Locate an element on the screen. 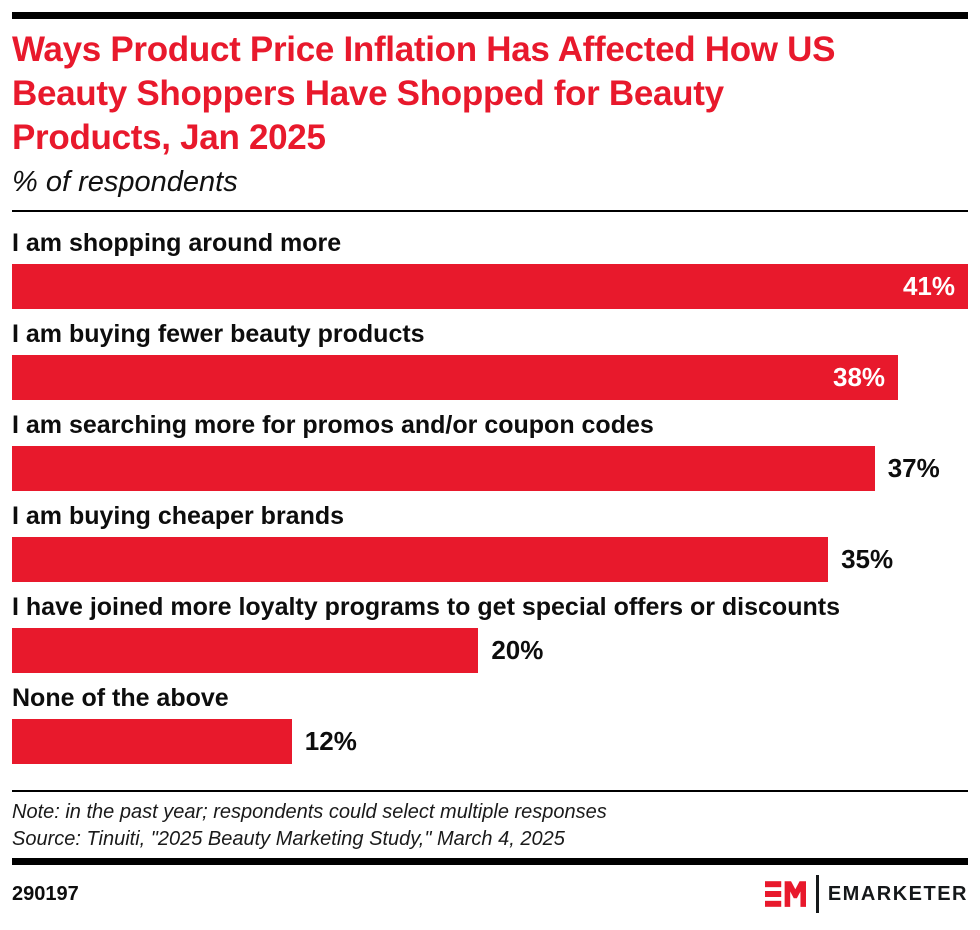  bar-row: 35% is located at coordinates (490, 559).